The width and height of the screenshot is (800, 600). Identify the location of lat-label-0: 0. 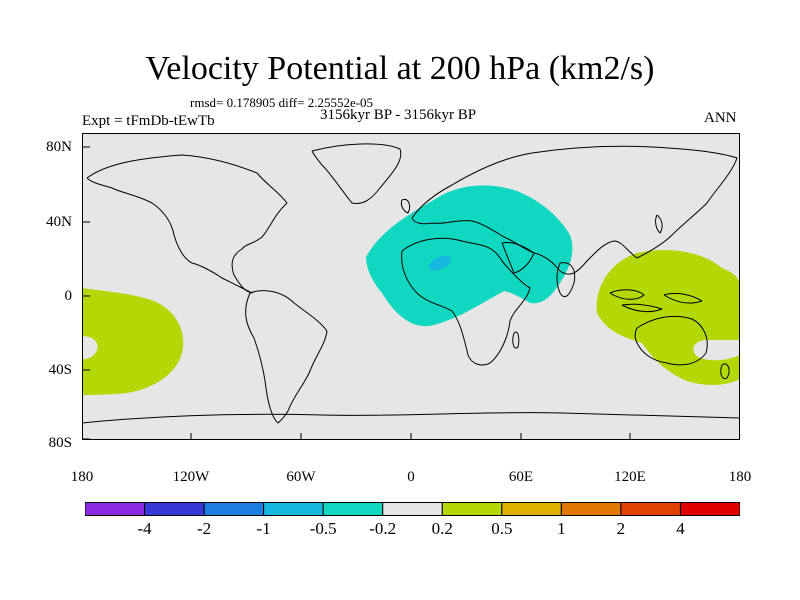
(68, 296).